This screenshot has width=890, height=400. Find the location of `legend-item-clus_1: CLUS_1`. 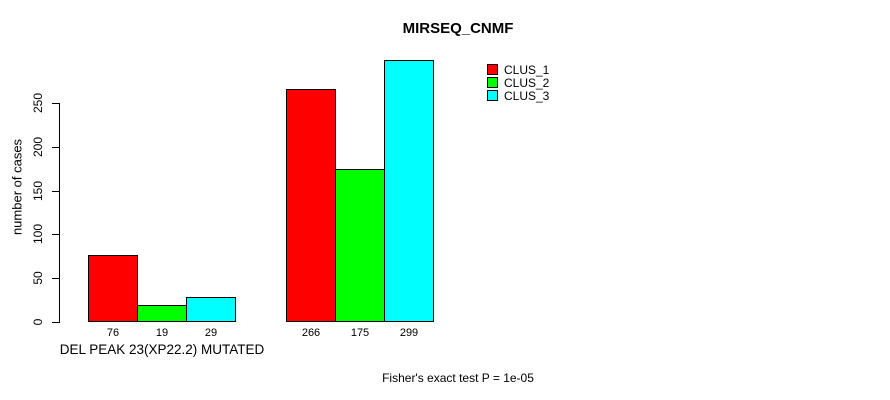

legend-item-clus_1: CLUS_1 is located at coordinates (518, 69).